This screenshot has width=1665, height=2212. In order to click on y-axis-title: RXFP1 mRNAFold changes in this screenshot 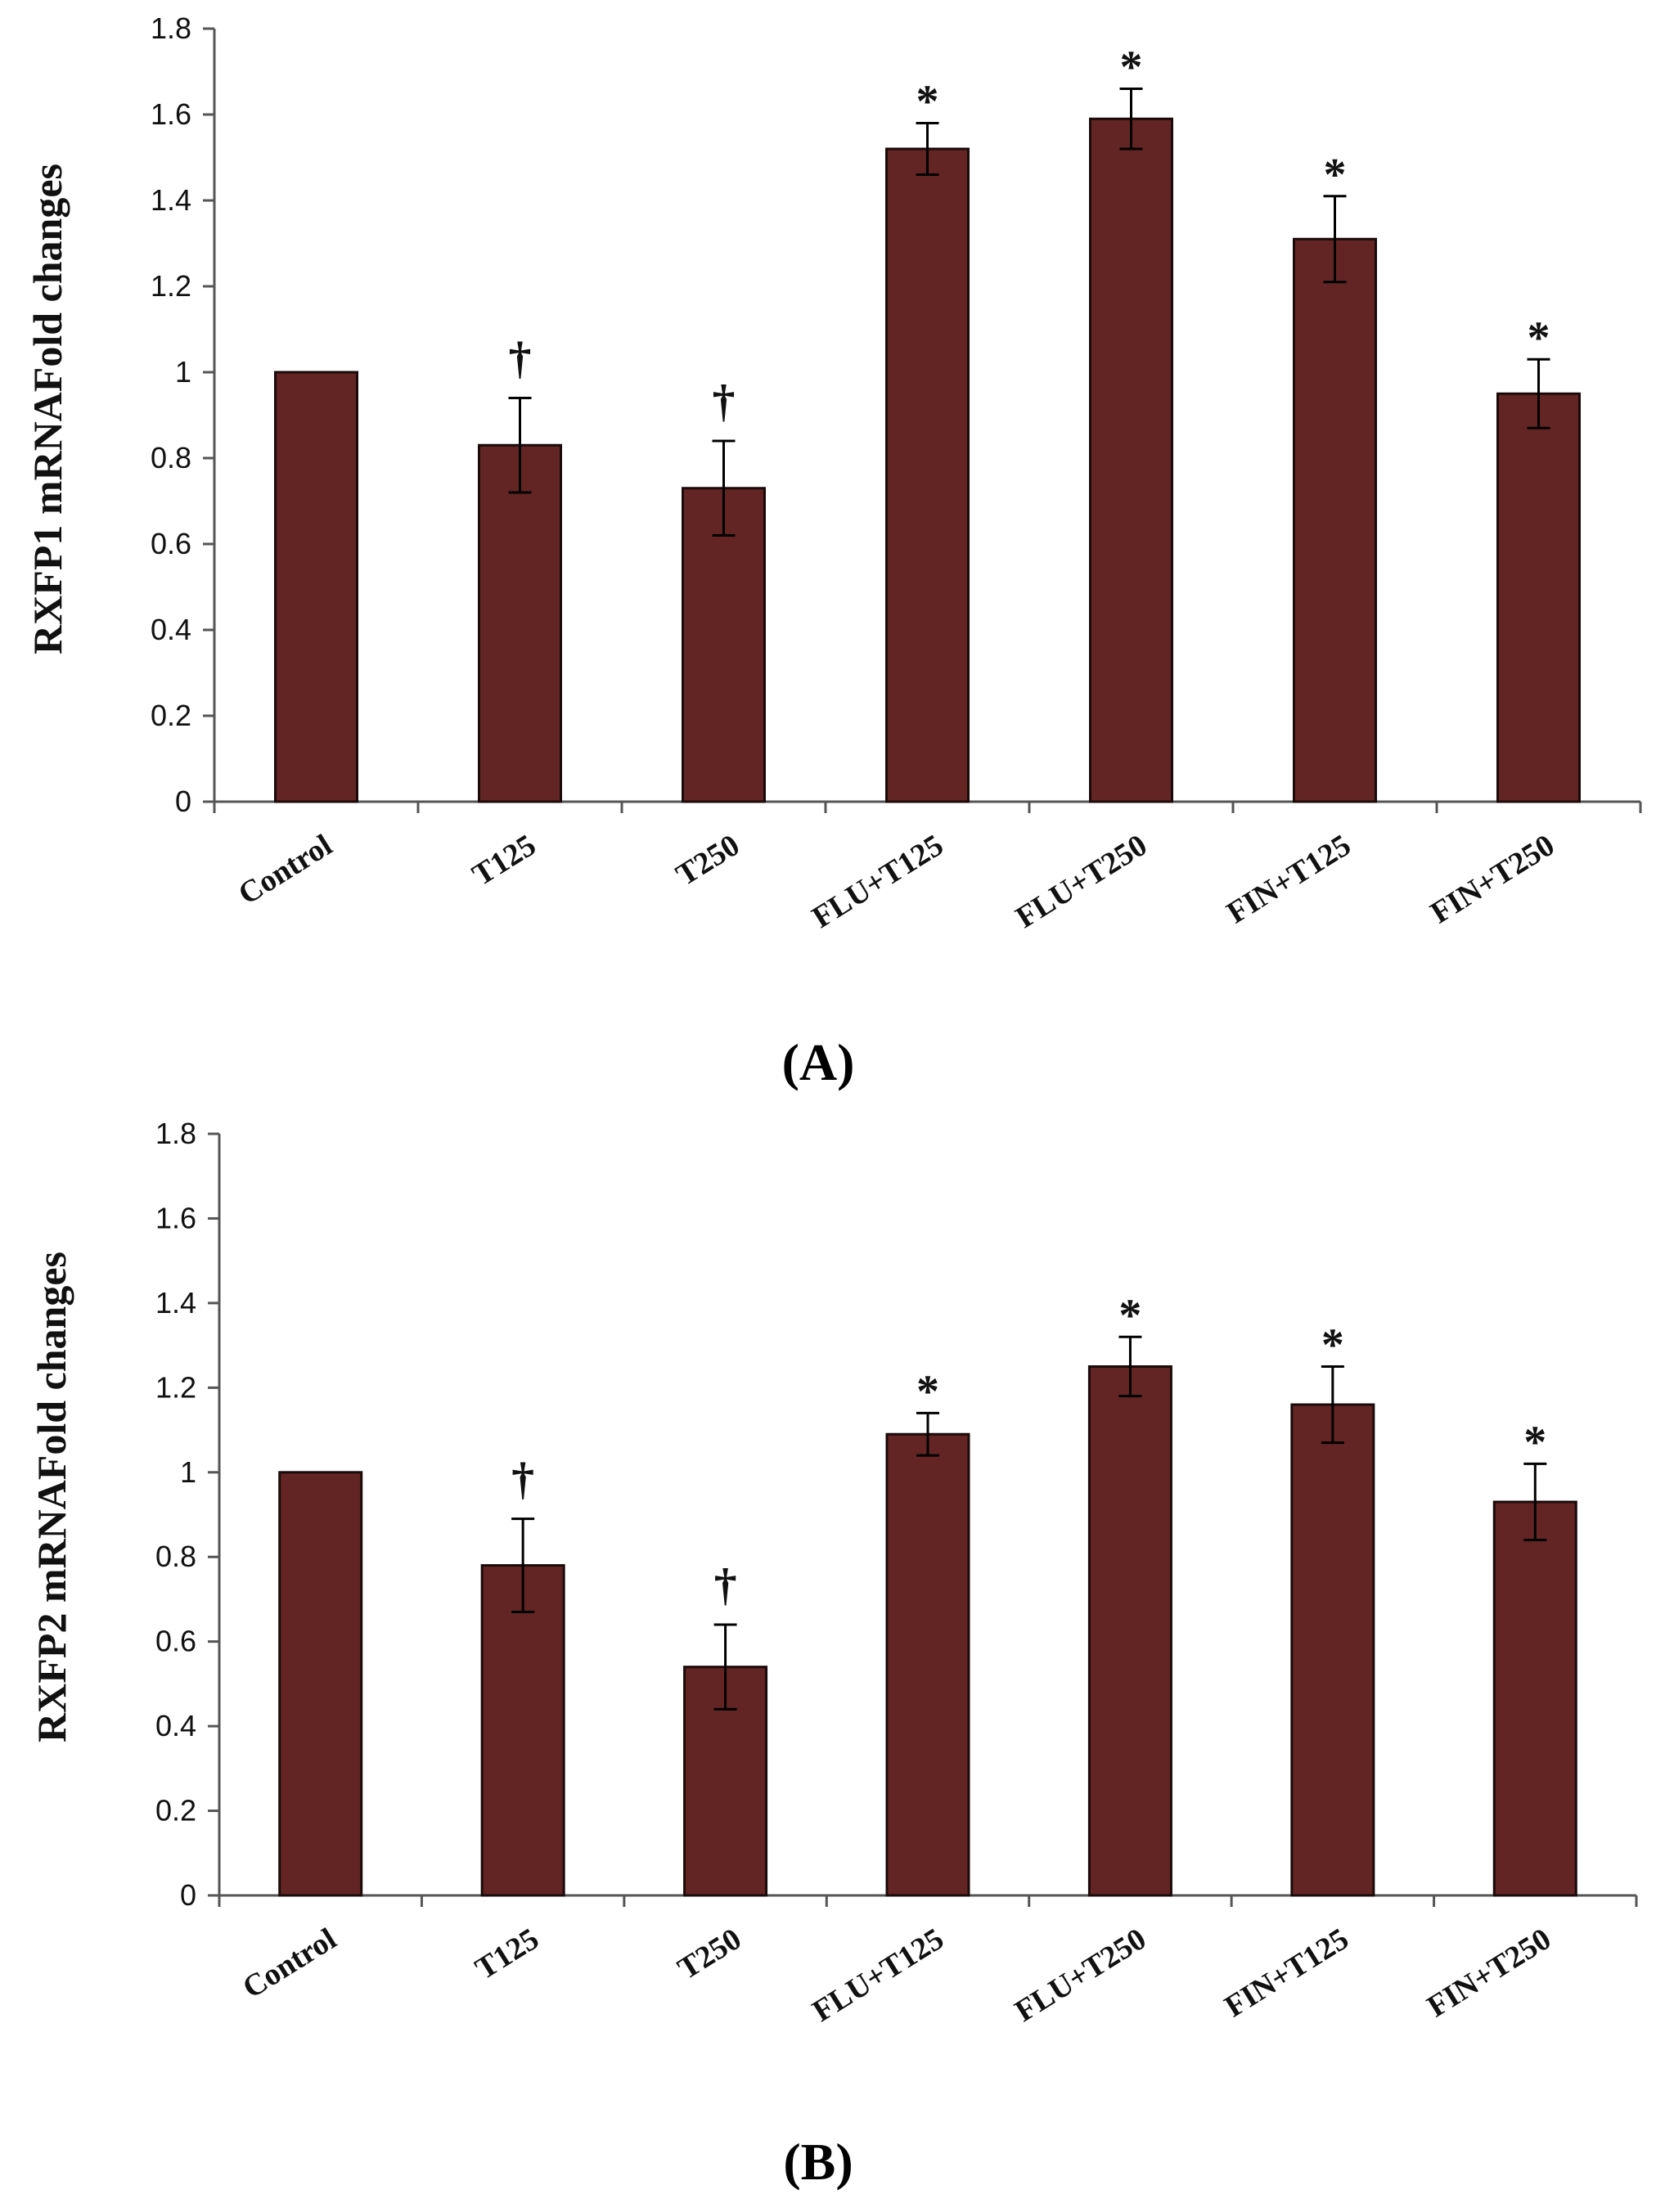, I will do `click(48, 409)`.